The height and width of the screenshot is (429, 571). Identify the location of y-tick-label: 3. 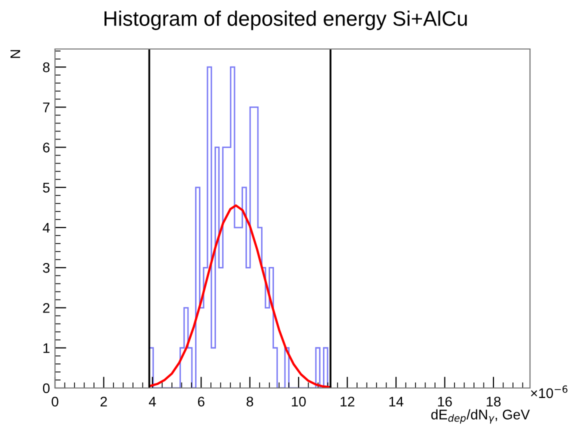
(46, 267).